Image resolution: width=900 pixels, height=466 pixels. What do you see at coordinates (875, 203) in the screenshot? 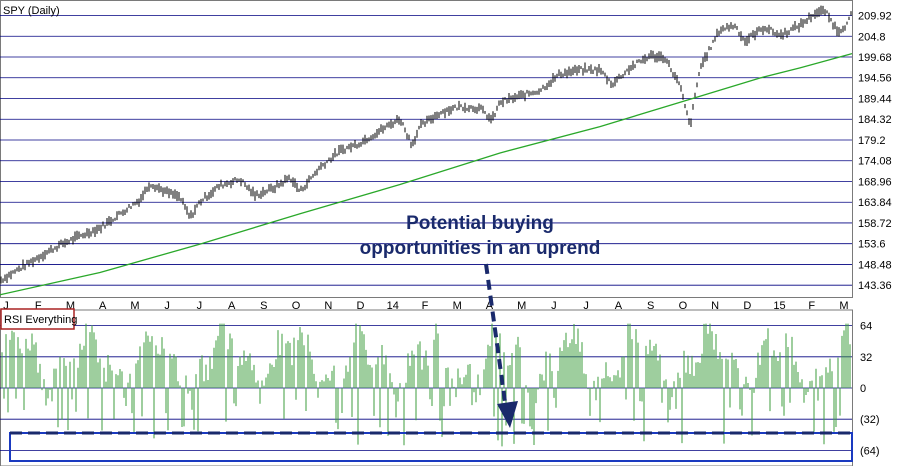
I see `price-y-tick-label: 163.84` at bounding box center [875, 203].